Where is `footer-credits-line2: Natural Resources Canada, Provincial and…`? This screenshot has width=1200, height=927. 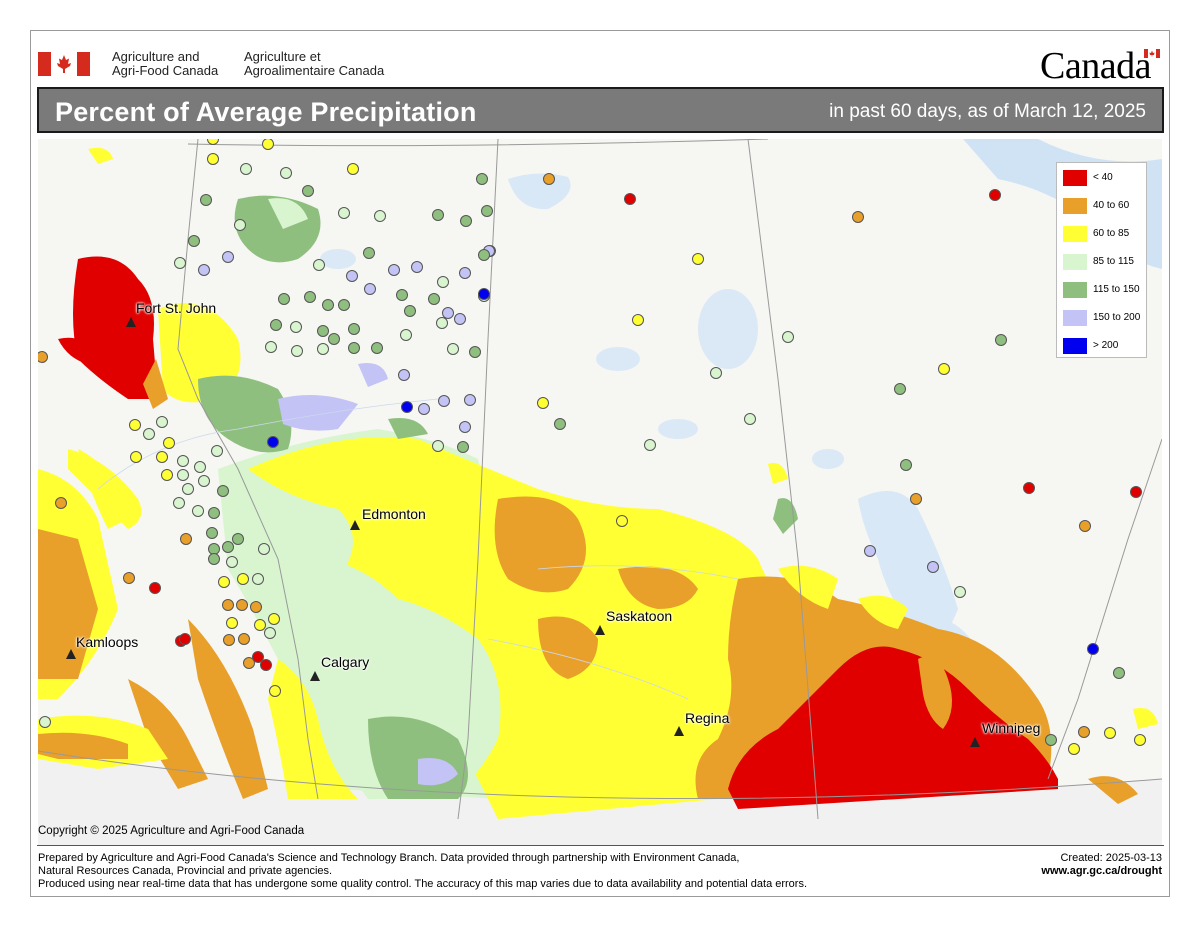 footer-credits-line2: Natural Resources Canada, Provincial and… is located at coordinates (185, 871).